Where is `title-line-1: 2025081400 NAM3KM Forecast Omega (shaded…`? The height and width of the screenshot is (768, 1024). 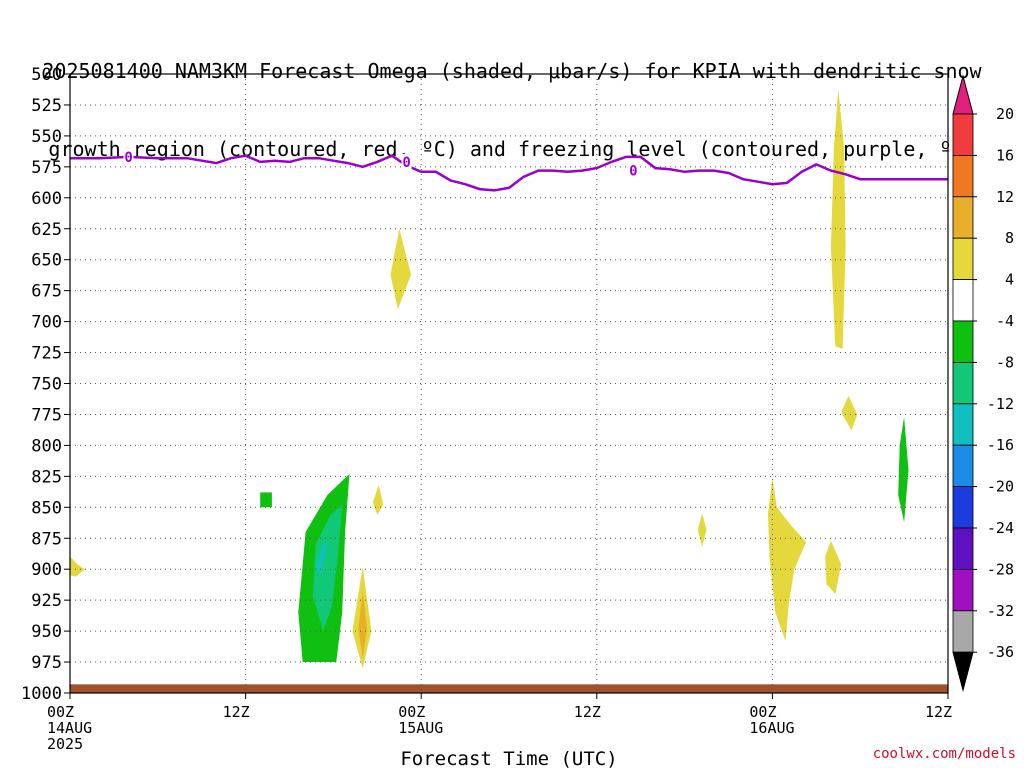 title-line-1: 2025081400 NAM3KM Forecast Omega (shaded… is located at coordinates (512, 71).